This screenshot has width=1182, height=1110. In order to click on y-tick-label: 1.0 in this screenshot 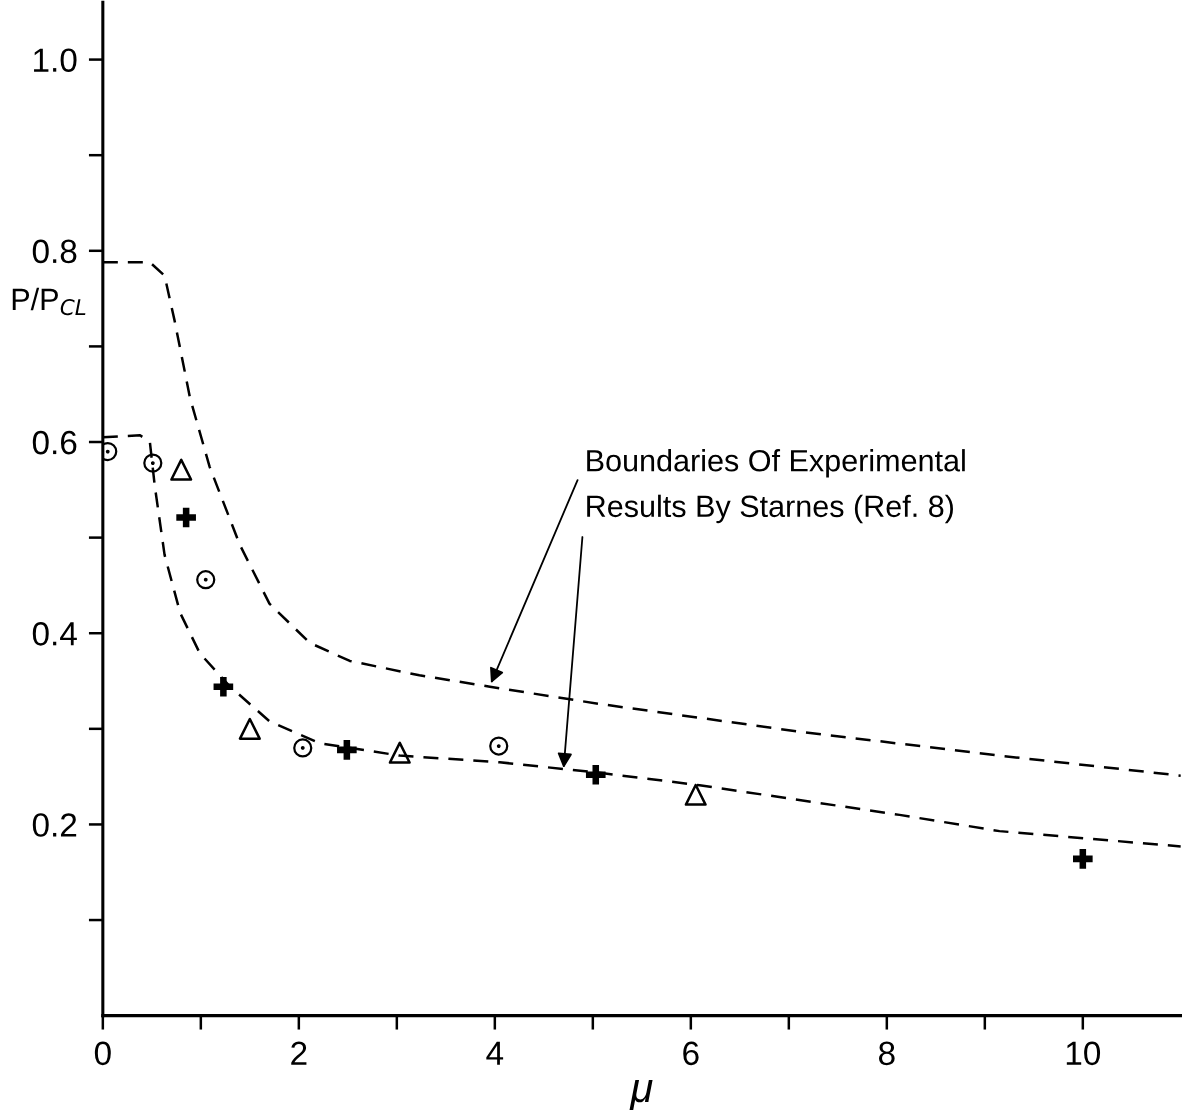, I will do `click(55, 60)`.